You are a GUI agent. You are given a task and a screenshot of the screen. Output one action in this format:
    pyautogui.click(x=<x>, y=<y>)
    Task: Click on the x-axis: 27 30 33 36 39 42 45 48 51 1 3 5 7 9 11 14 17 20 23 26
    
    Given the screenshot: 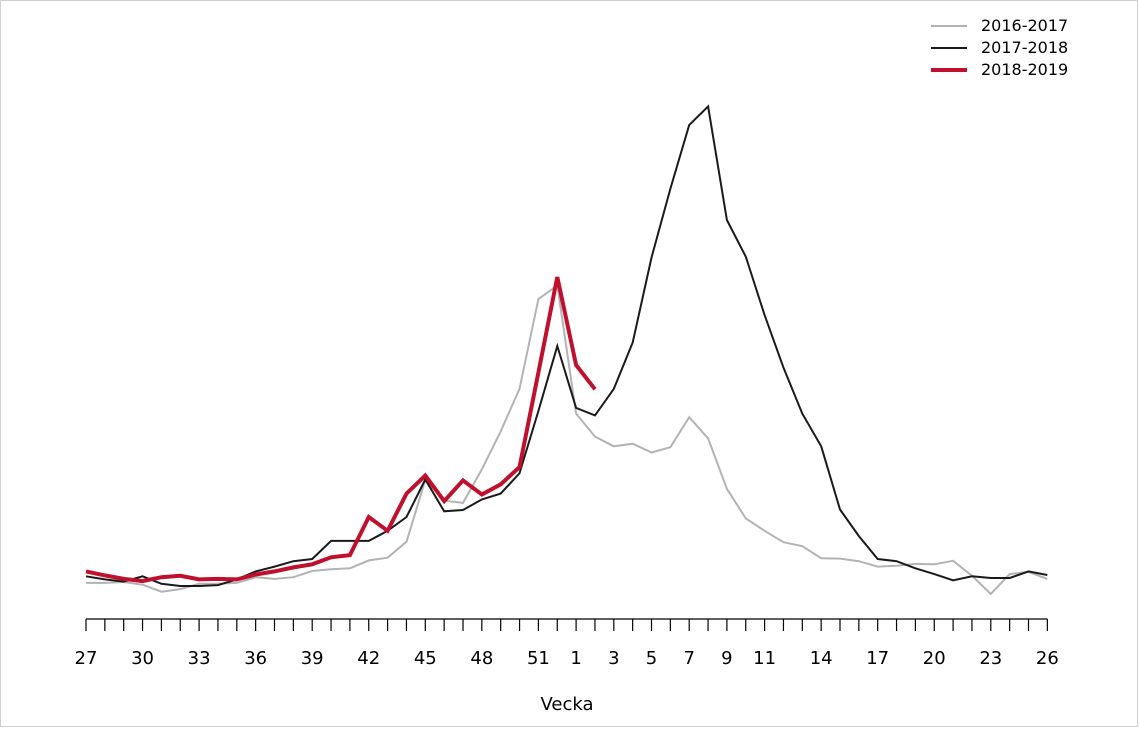 What is the action you would take?
    pyautogui.click(x=567, y=643)
    